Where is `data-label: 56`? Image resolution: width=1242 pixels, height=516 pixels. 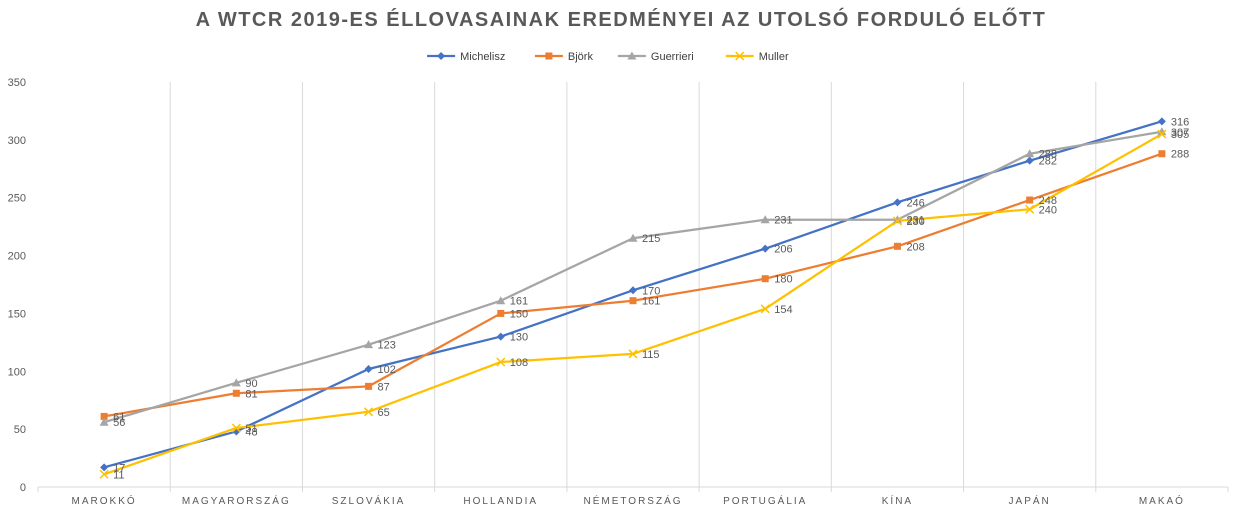
data-label: 56 is located at coordinates (119, 423).